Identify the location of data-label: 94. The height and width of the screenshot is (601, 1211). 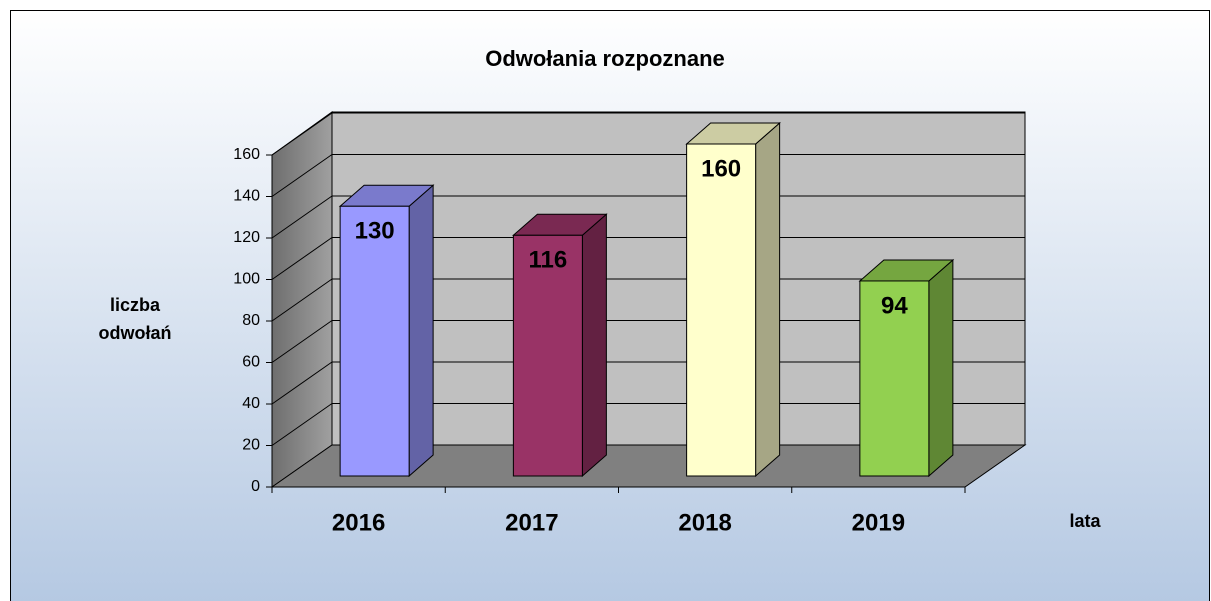
(894, 305).